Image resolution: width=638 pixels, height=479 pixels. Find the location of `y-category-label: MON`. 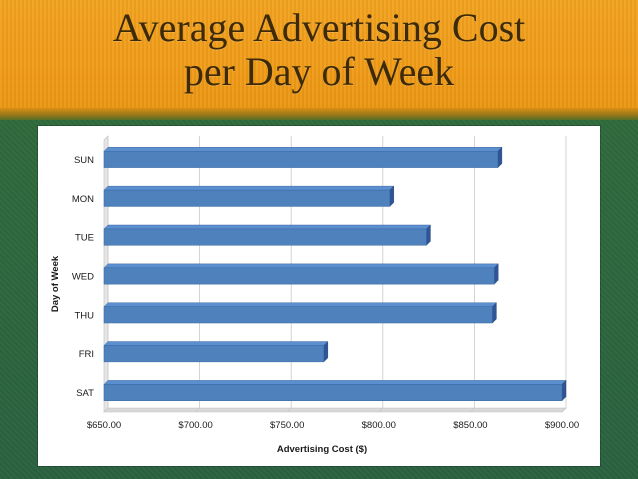

y-category-label: MON is located at coordinates (83, 199).